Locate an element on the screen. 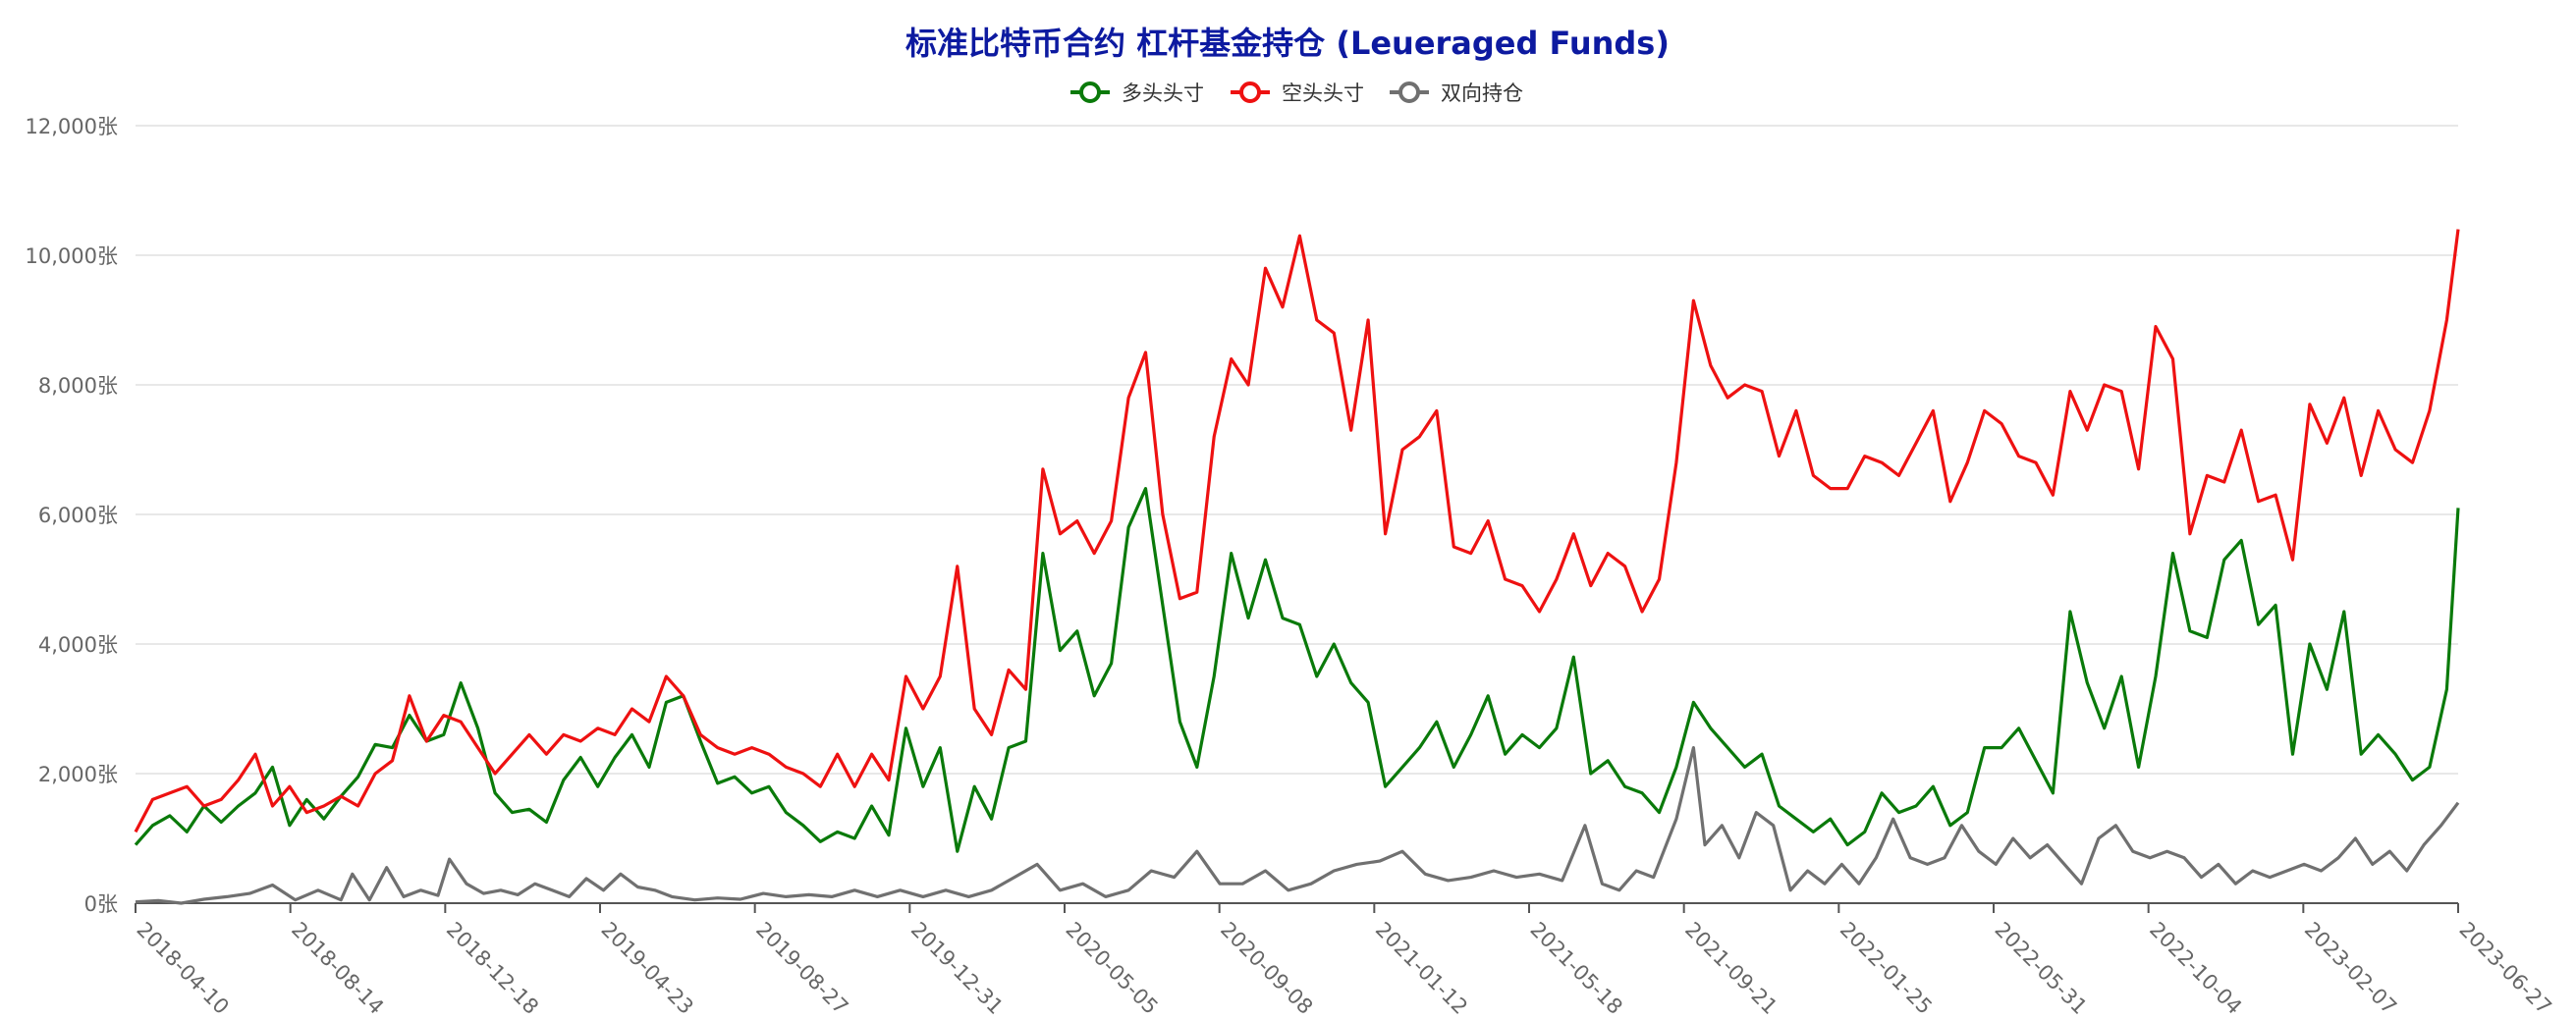  y-tick-label: 10,000张 is located at coordinates (72, 256).